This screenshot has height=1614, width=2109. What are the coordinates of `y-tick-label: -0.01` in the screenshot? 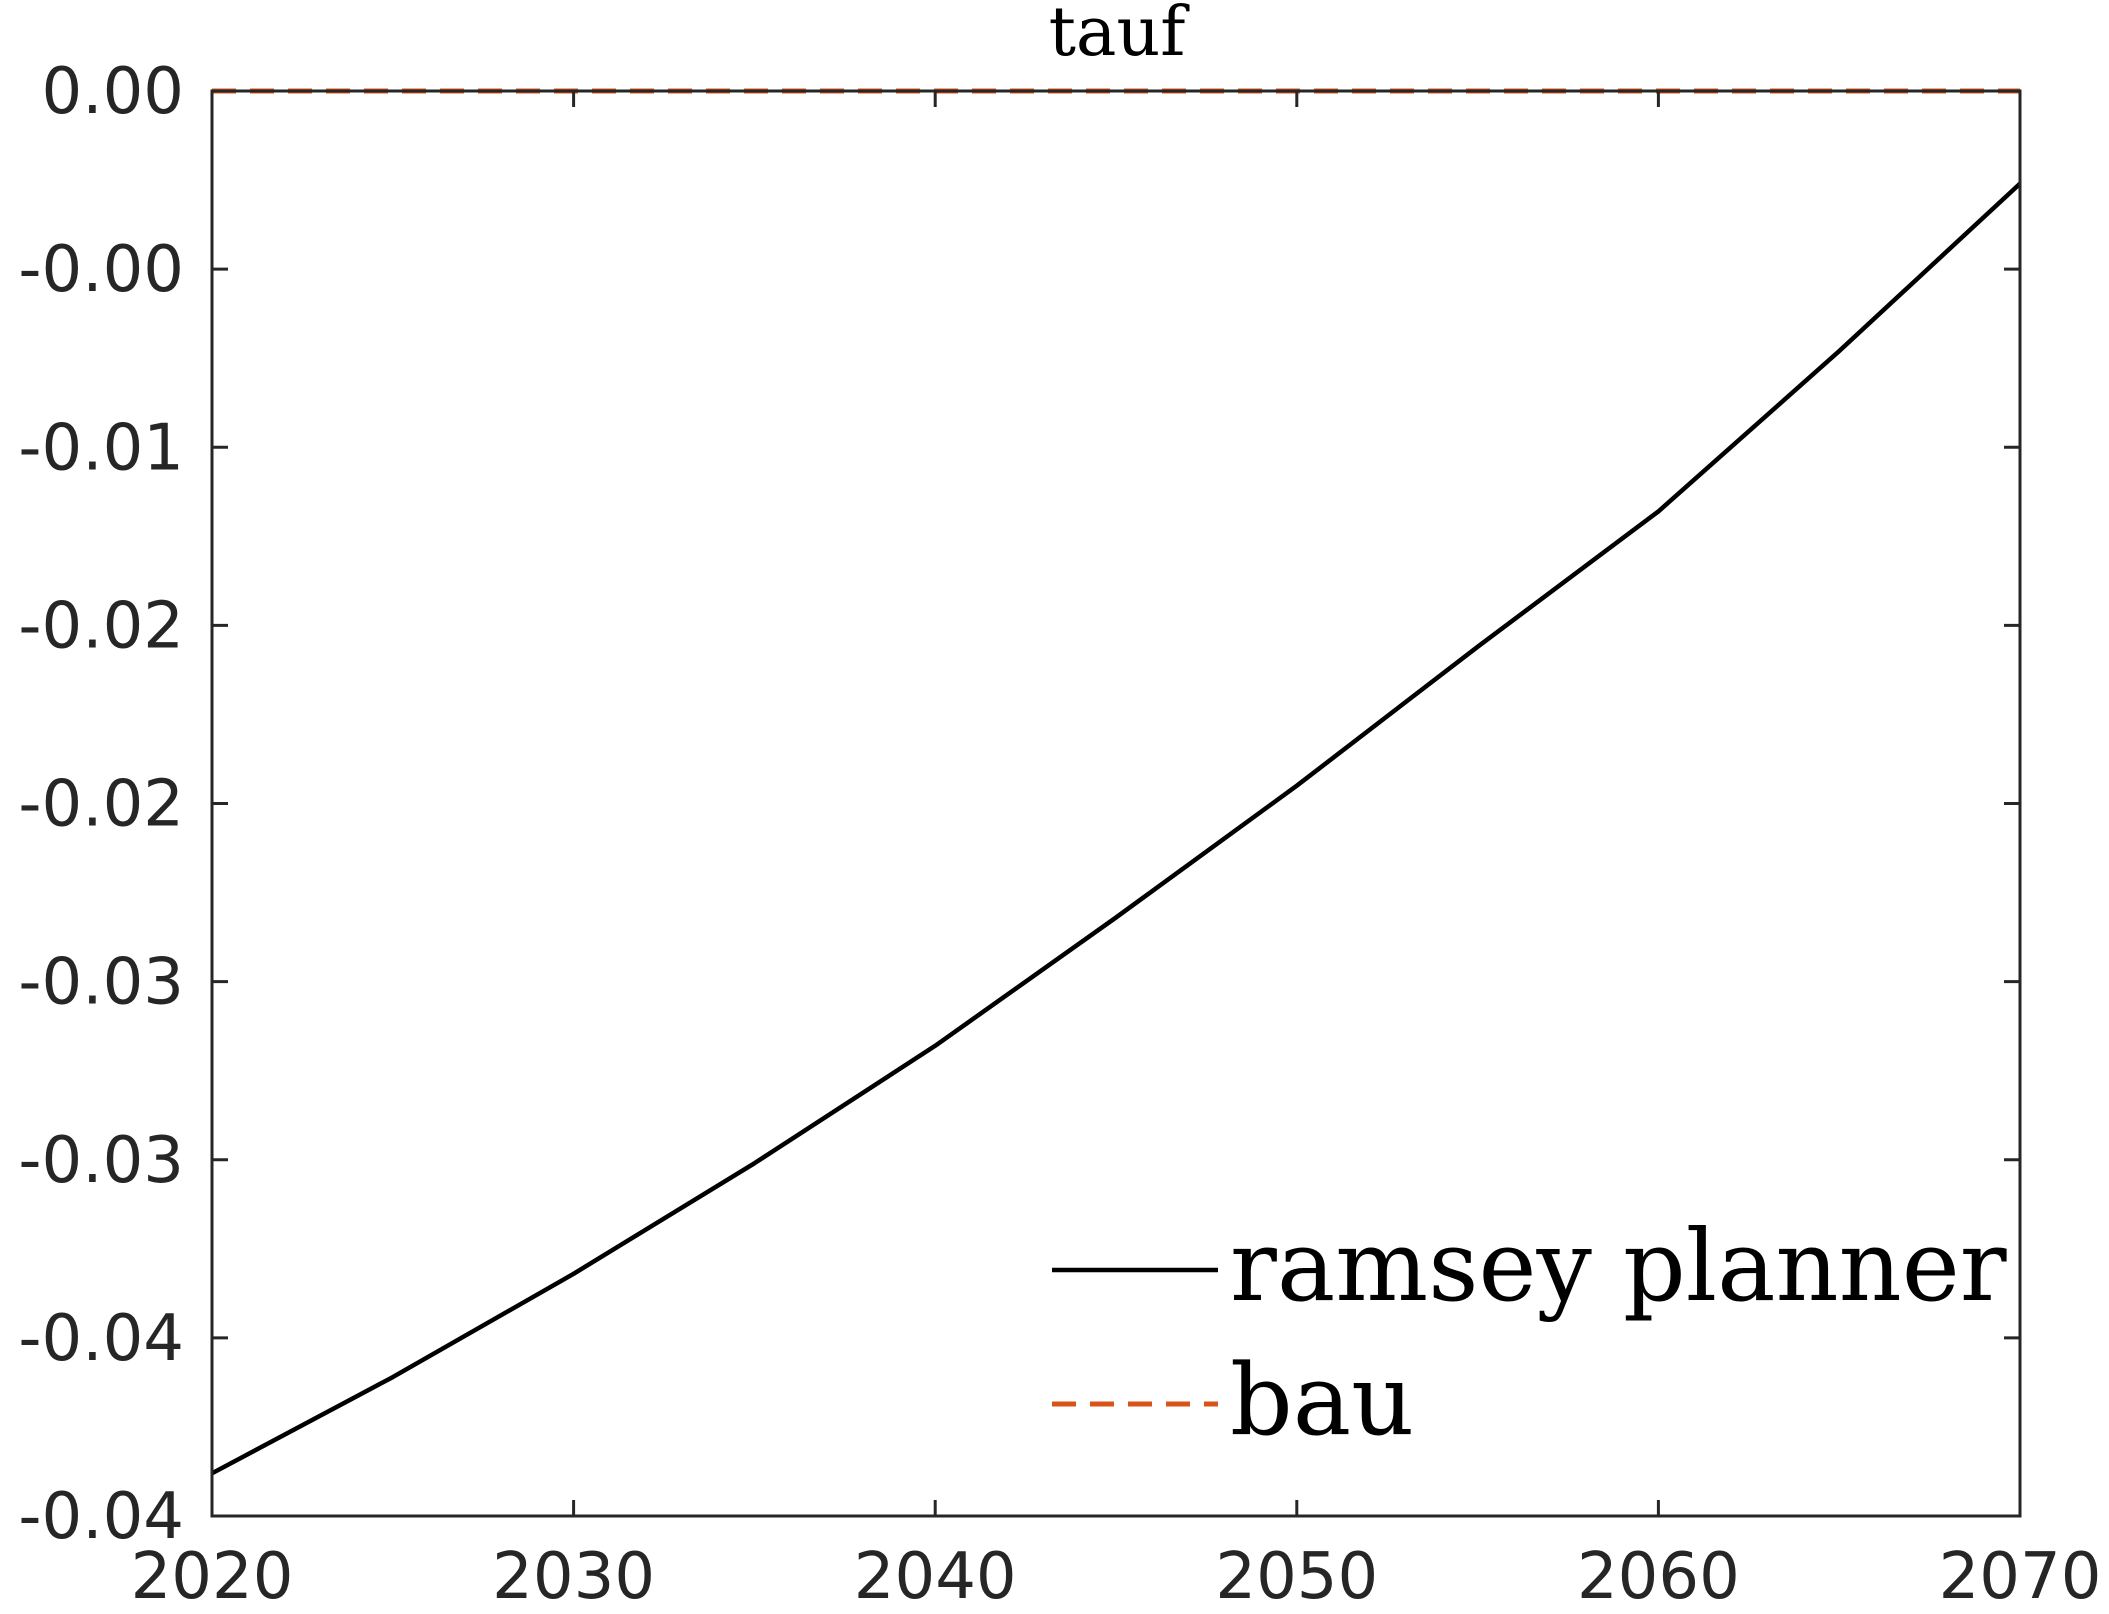 It's located at (101, 448).